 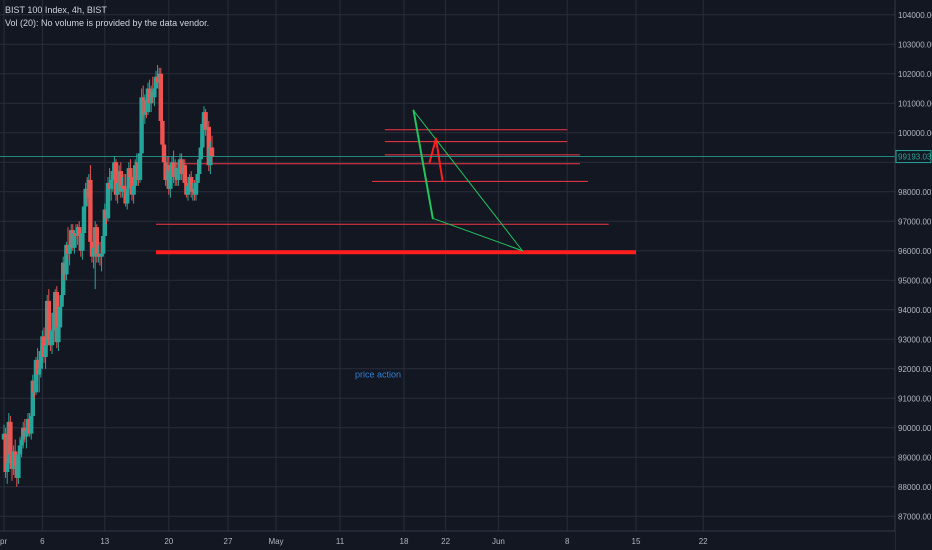 What do you see at coordinates (915, 251) in the screenshot?
I see `y-tick-label: 96000.00` at bounding box center [915, 251].